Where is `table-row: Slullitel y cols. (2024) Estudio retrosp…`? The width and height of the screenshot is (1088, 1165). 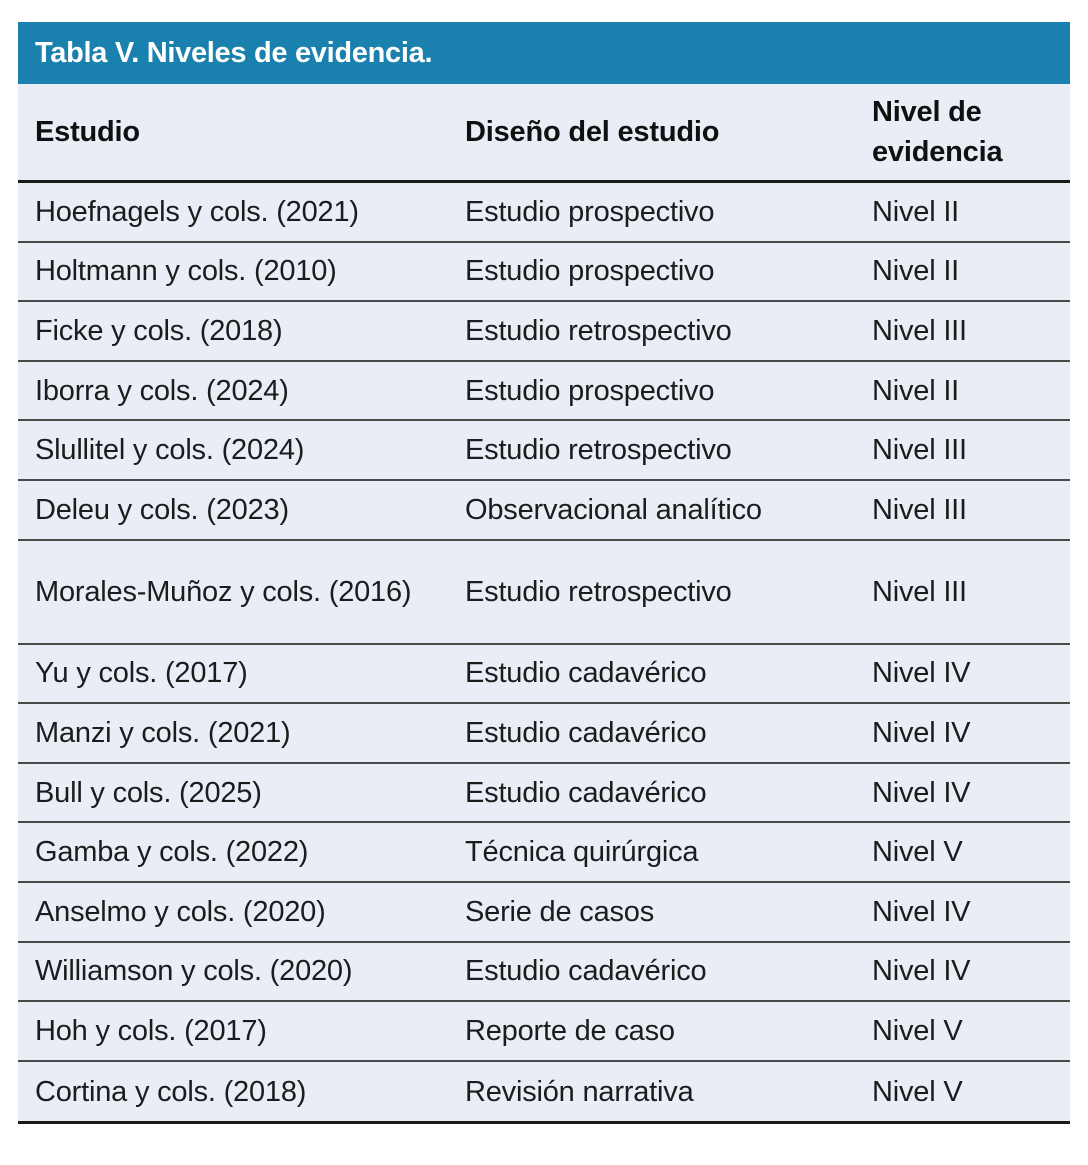
table-row: Slullitel y cols. (2024) Estudio retrosp… is located at coordinates (544, 451).